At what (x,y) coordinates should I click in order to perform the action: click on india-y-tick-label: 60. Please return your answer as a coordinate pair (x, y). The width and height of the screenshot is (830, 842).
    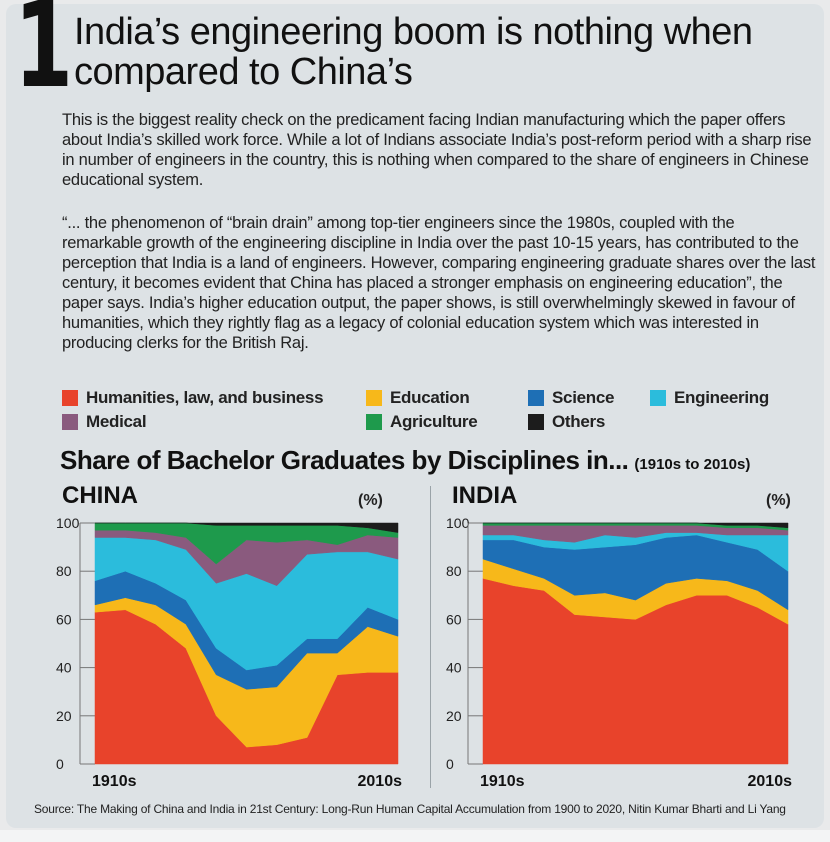
    Looking at the image, I should click on (454, 619).